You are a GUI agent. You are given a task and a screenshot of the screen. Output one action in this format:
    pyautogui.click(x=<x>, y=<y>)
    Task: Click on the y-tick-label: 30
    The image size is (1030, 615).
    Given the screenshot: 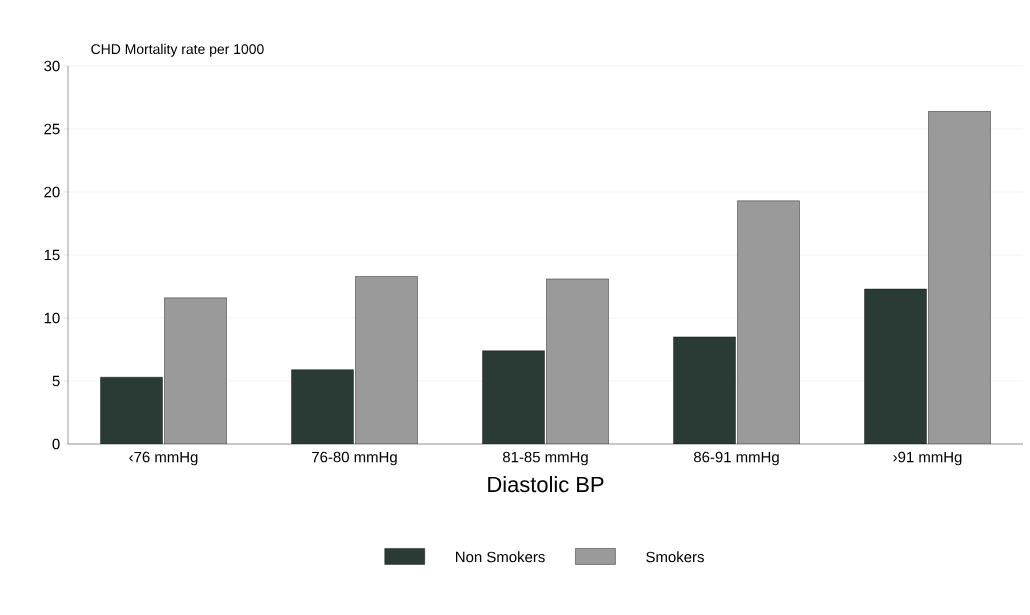 What is the action you would take?
    pyautogui.click(x=52, y=66)
    